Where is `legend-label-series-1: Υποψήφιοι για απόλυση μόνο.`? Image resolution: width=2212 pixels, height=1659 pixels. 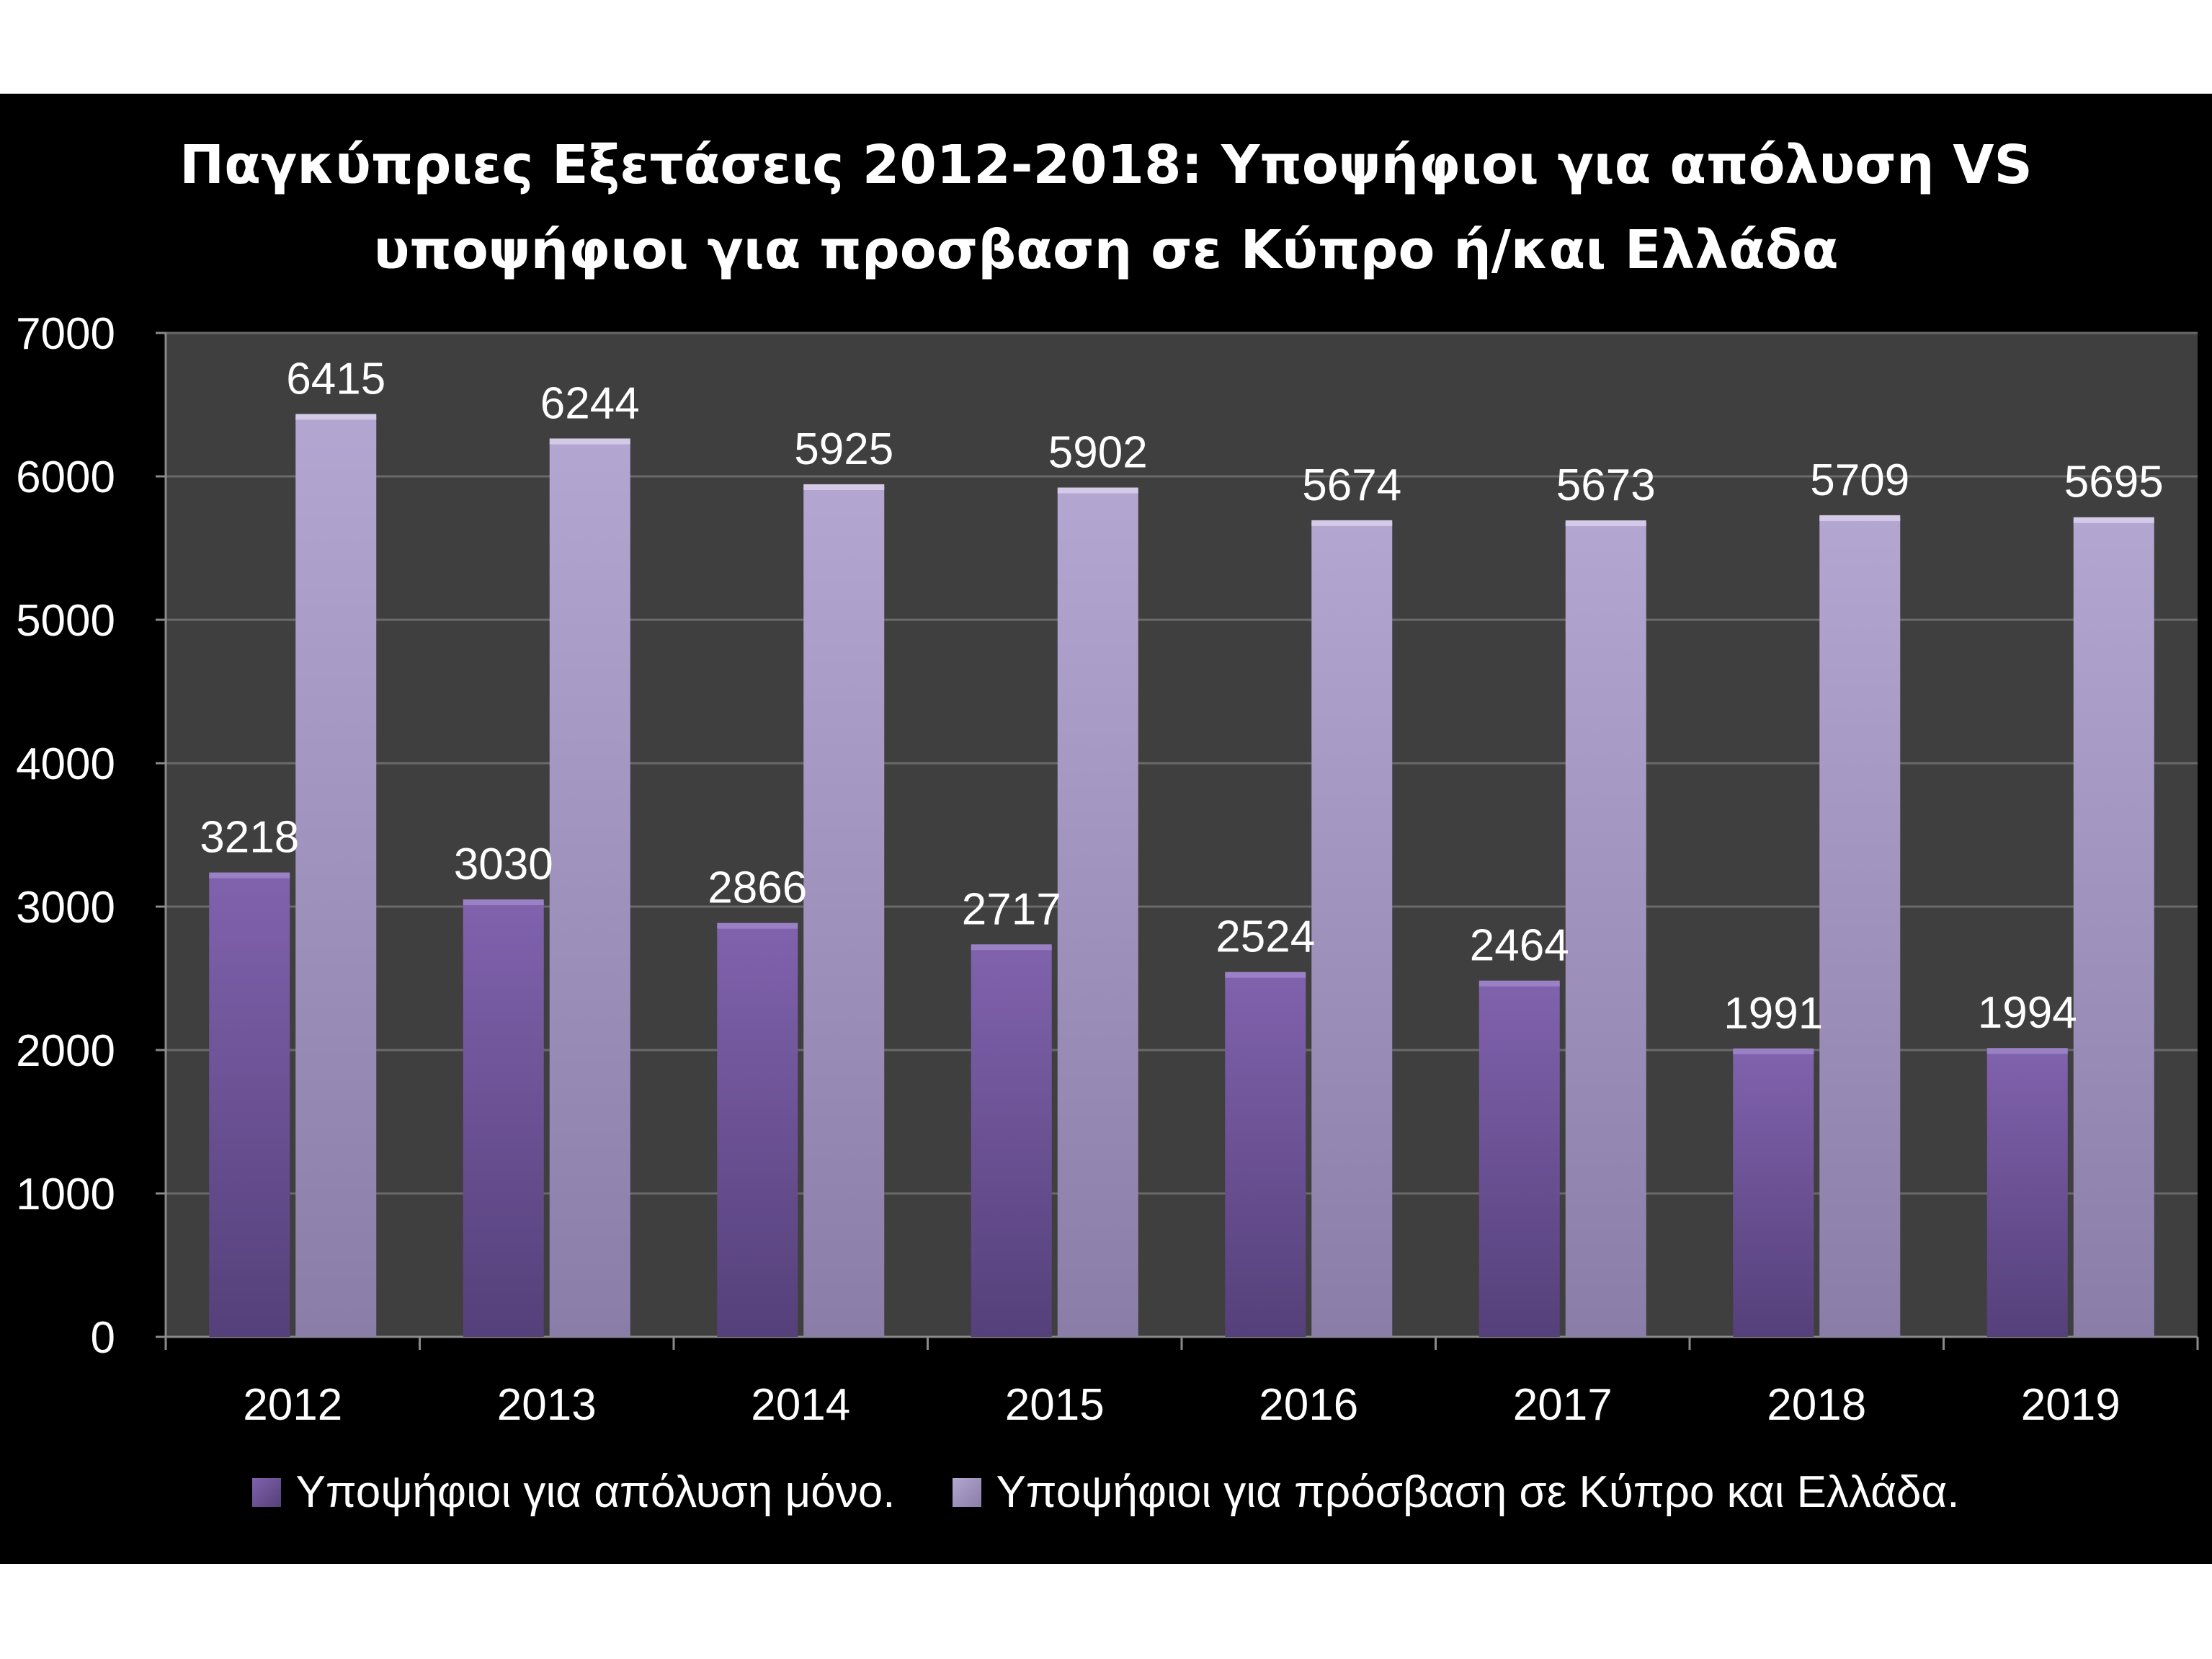 legend-label-series-1: Υποψήφιοι για απόλυση μόνο. is located at coordinates (595, 1492).